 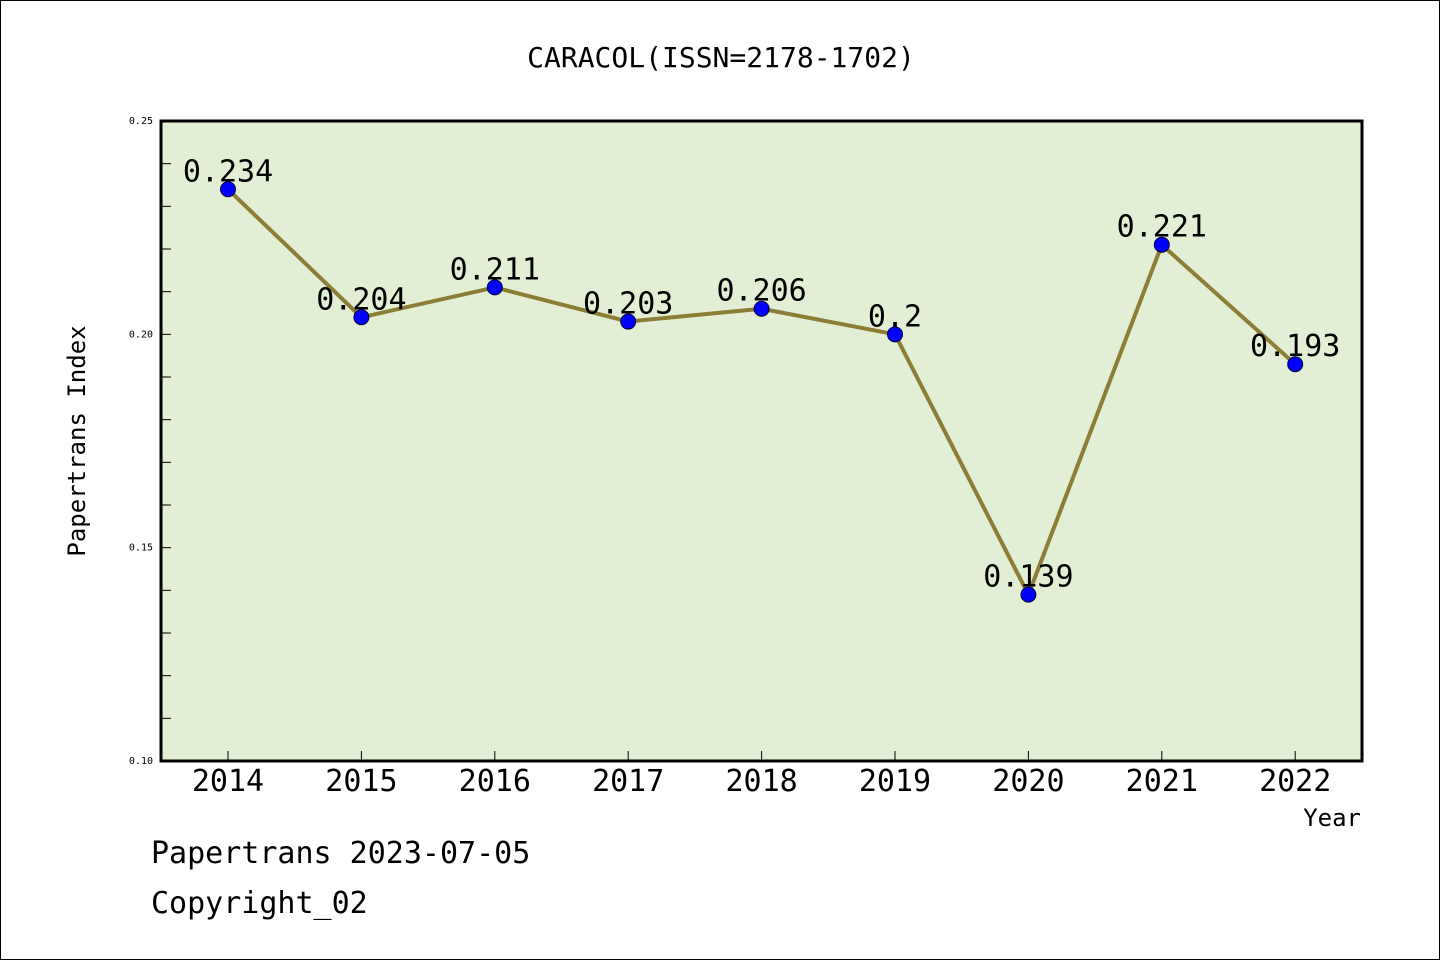 What do you see at coordinates (1162, 781) in the screenshot?
I see `x-tick-label: 2021` at bounding box center [1162, 781].